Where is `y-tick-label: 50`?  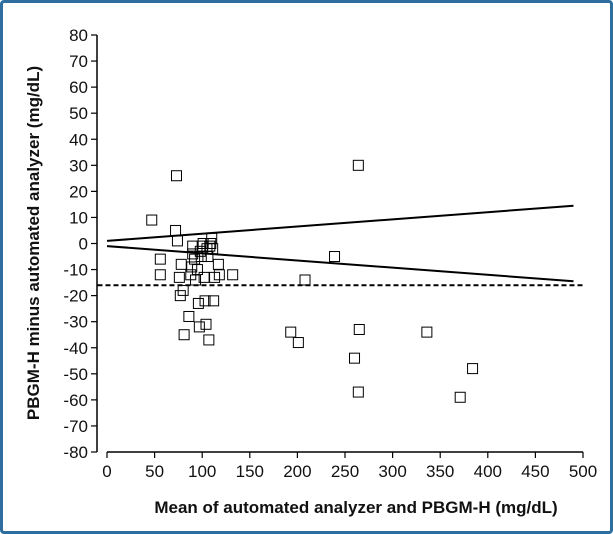
y-tick-label: 50 is located at coordinates (78, 113).